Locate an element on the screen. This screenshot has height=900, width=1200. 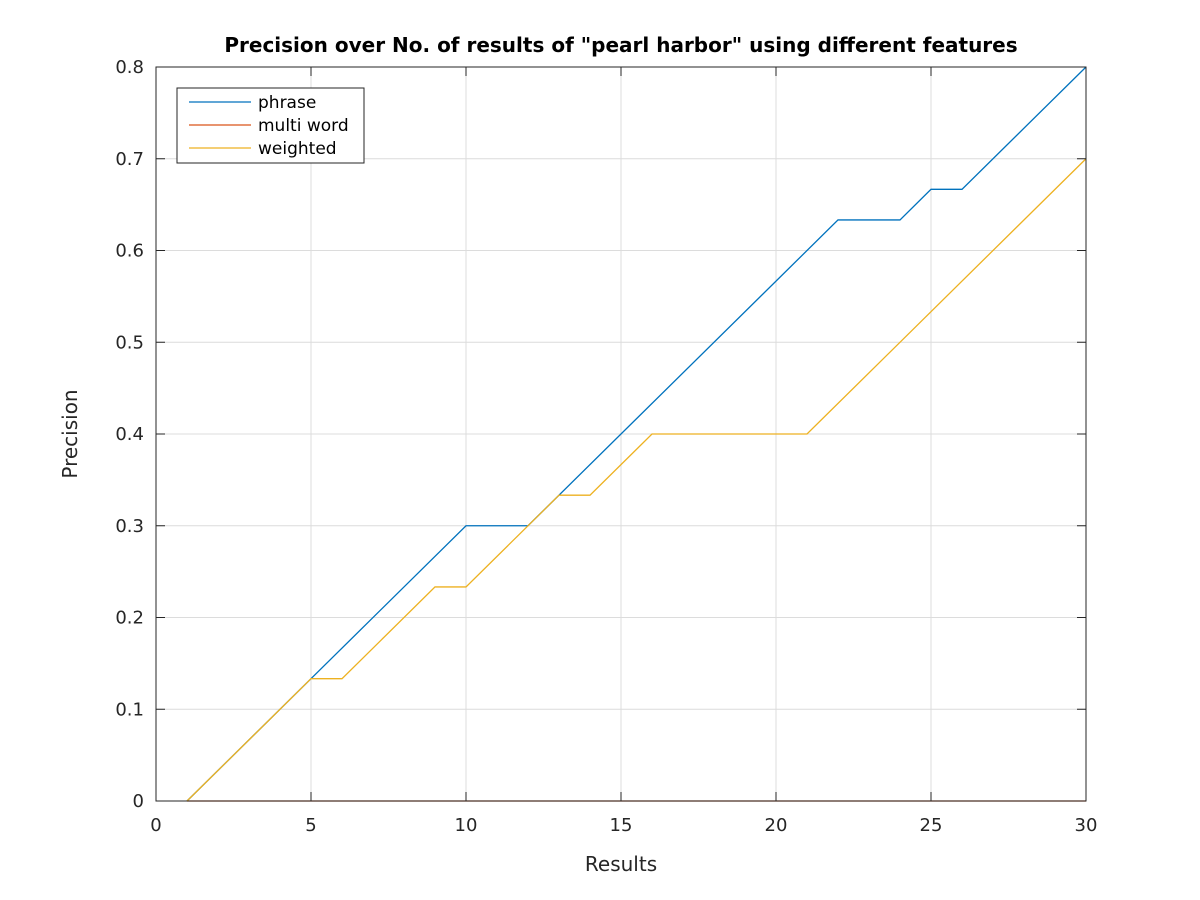
legend: phrase multi word weighted is located at coordinates (270, 125).